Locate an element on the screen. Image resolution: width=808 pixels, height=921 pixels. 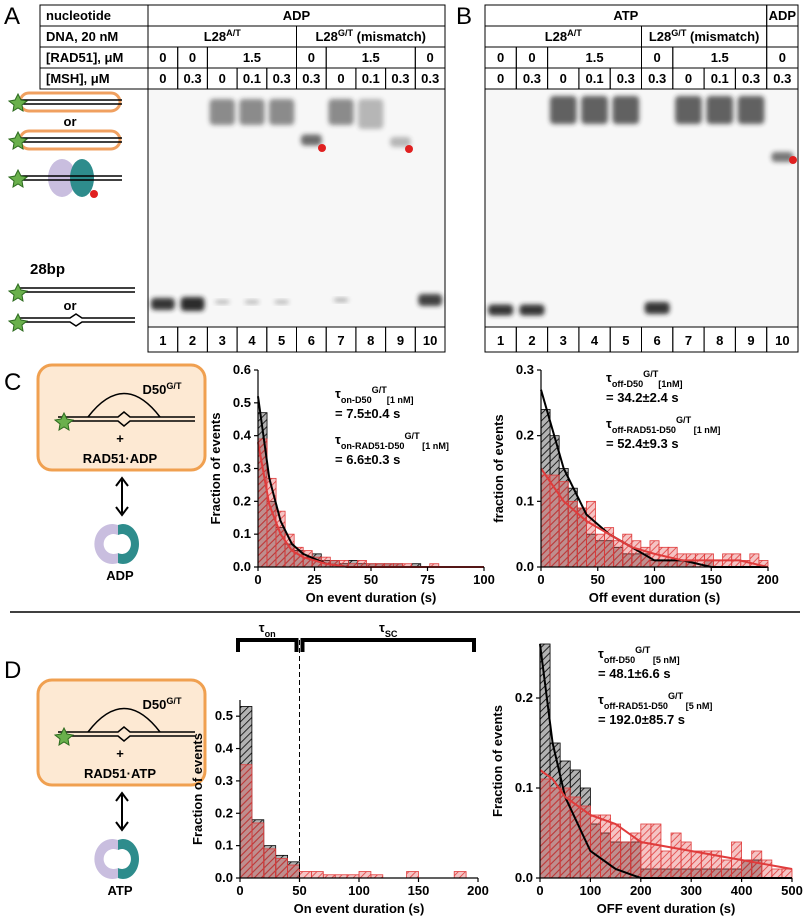
equilibrium-arrow is located at coordinates (122, 496).